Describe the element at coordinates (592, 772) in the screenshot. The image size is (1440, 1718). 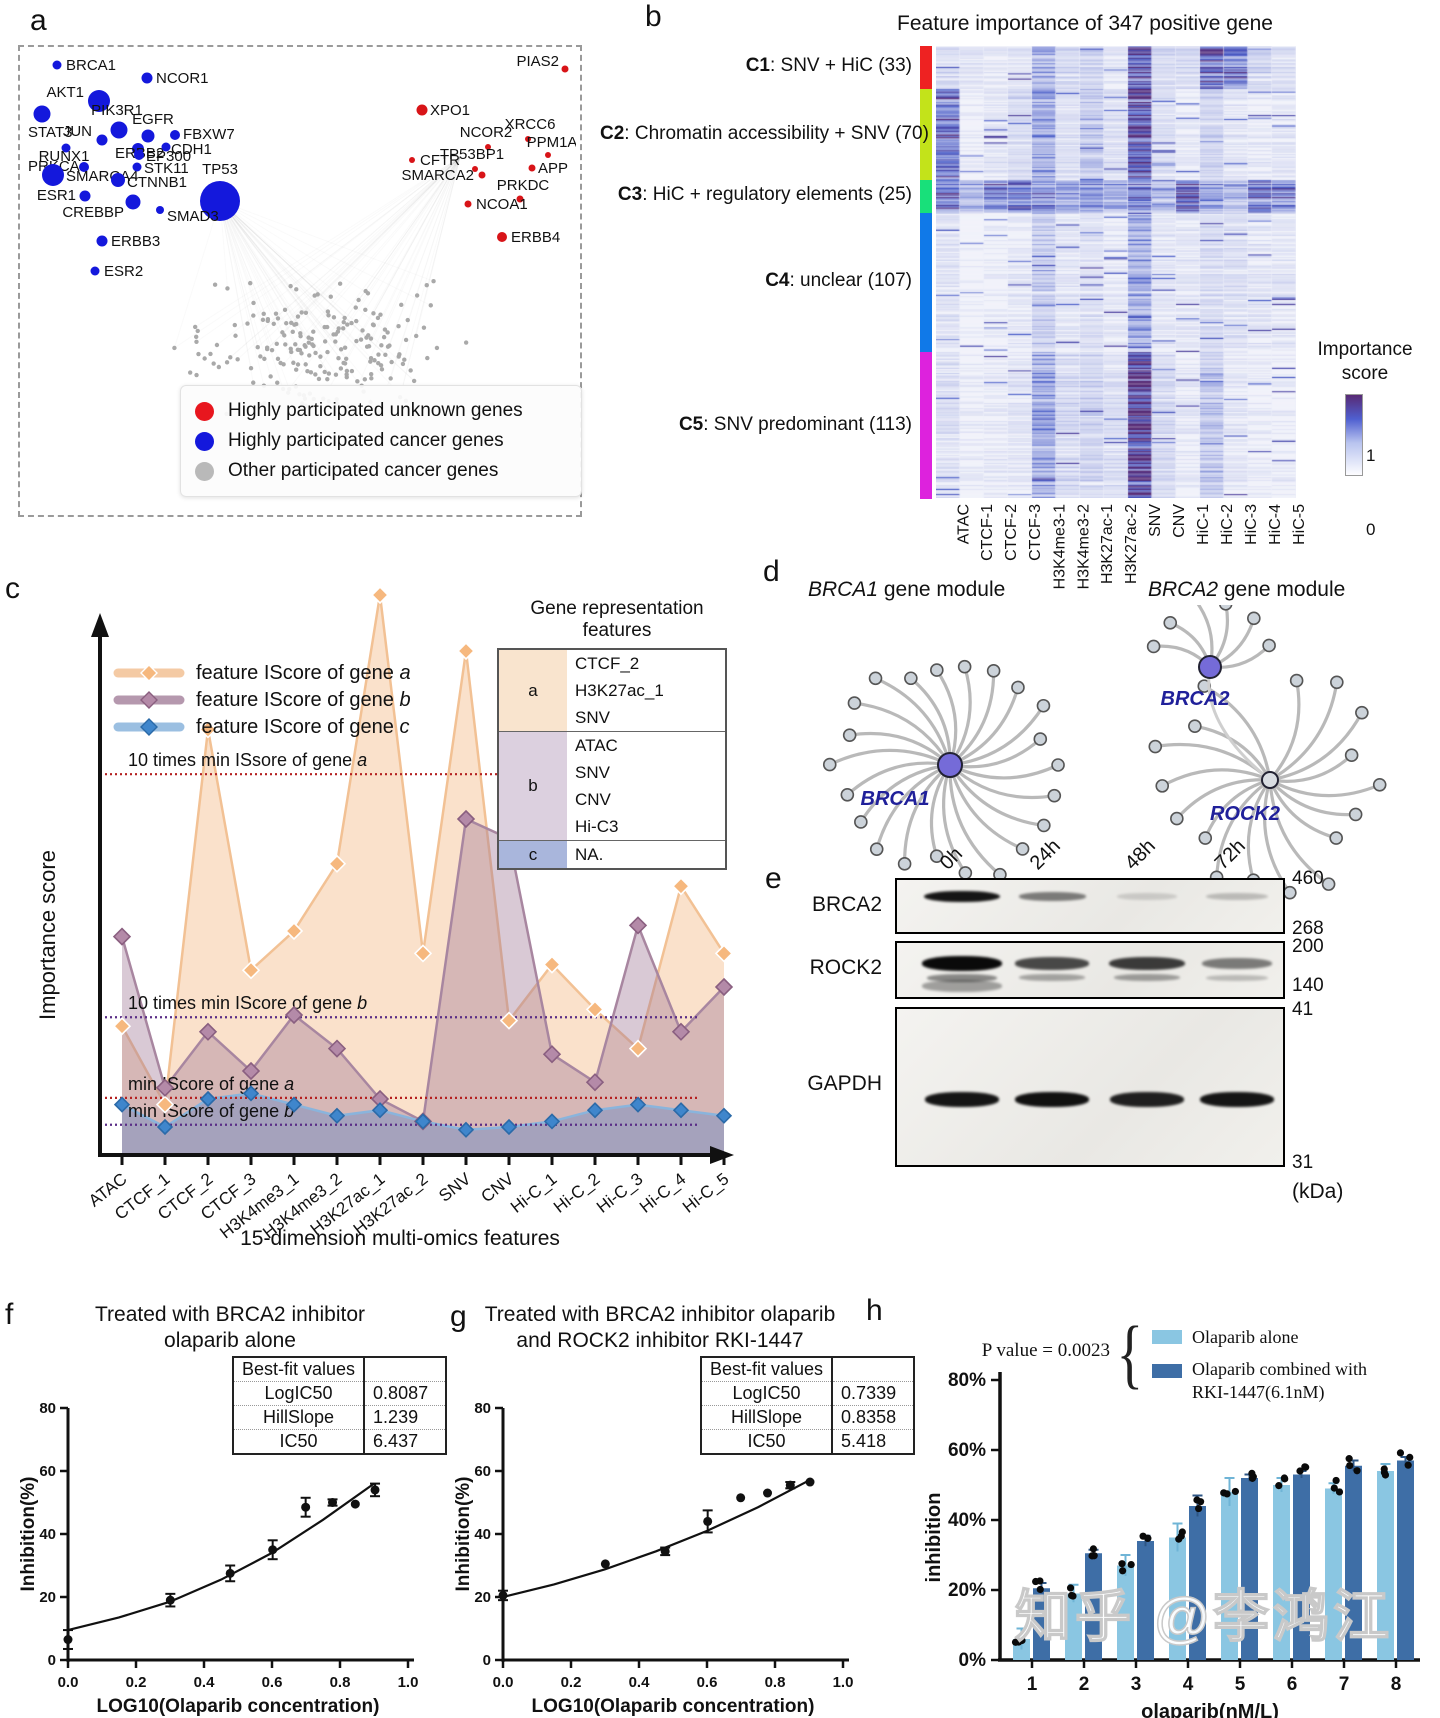
I see `table-feature-SNV: SNV` at that location.